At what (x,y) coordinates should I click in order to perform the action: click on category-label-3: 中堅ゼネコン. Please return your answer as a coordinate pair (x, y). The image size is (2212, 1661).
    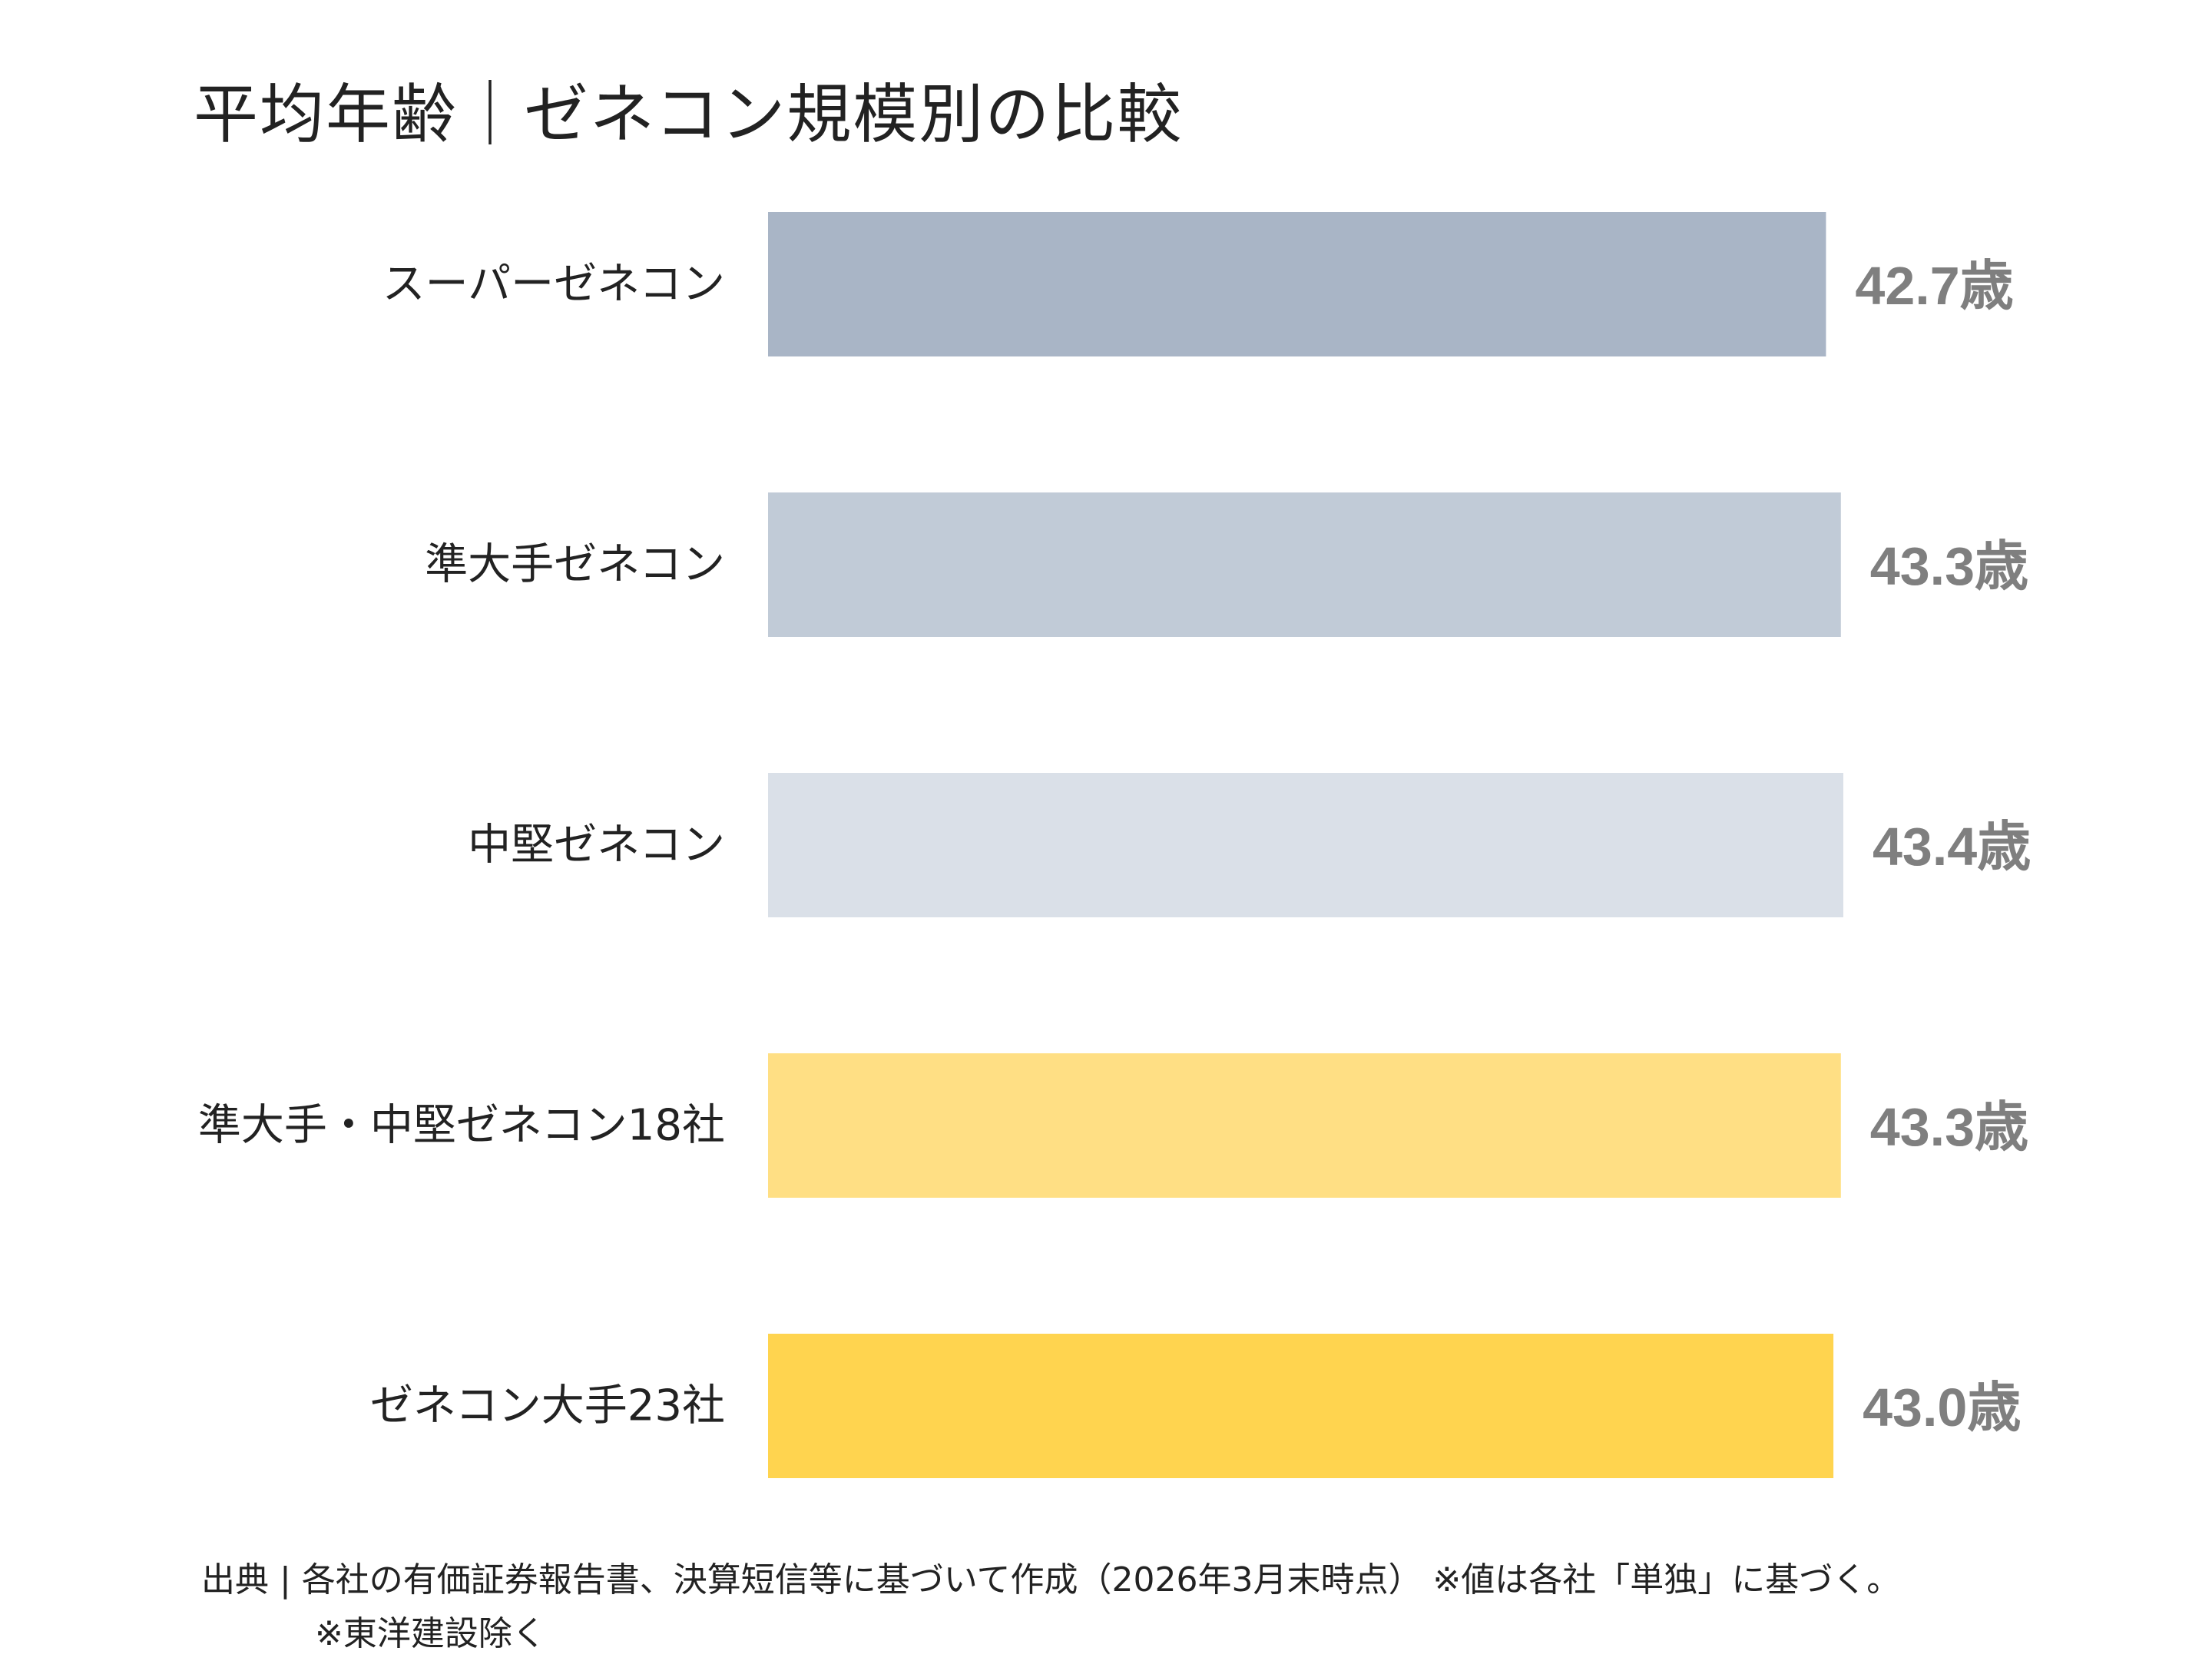
    Looking at the image, I should click on (596, 845).